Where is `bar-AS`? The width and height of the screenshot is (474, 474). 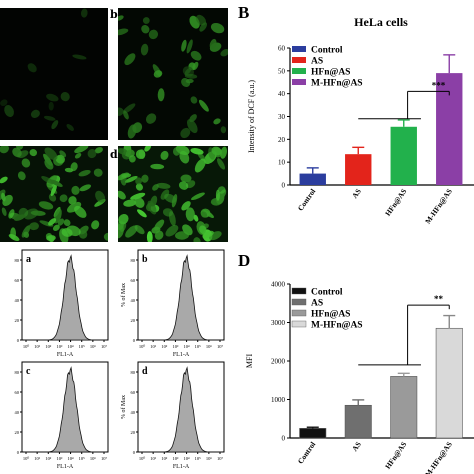
bar-AS is located at coordinates (358, 169).